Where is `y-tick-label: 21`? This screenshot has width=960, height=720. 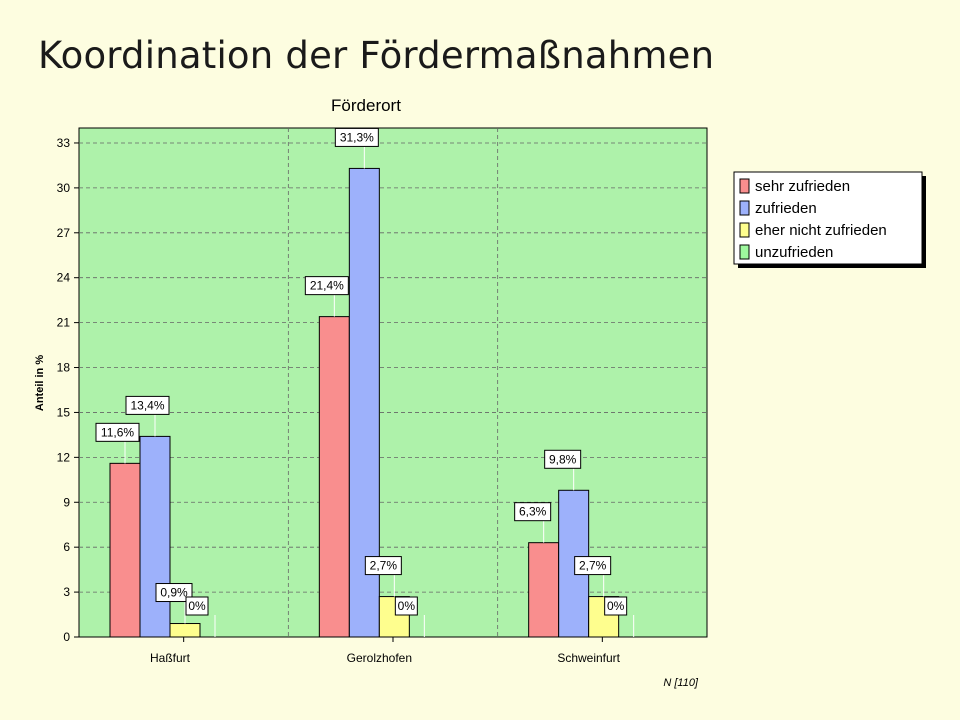 y-tick-label: 21 is located at coordinates (64, 323).